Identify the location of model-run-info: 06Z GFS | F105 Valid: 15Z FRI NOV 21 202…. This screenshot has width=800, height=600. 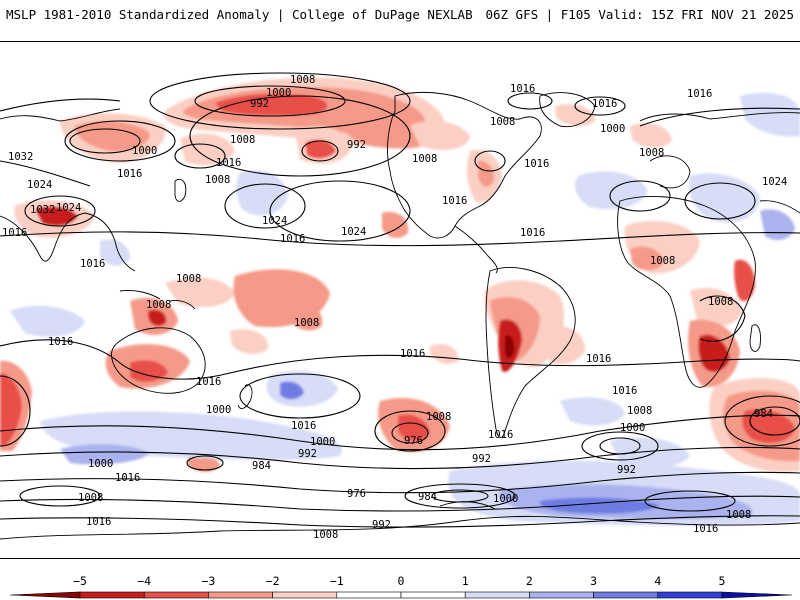
(639, 14).